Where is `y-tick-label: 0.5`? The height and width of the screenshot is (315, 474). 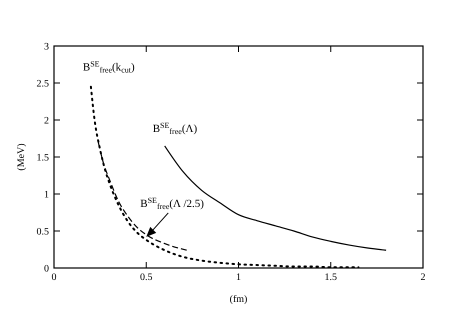 y-tick-label: 0.5 is located at coordinates (42, 232).